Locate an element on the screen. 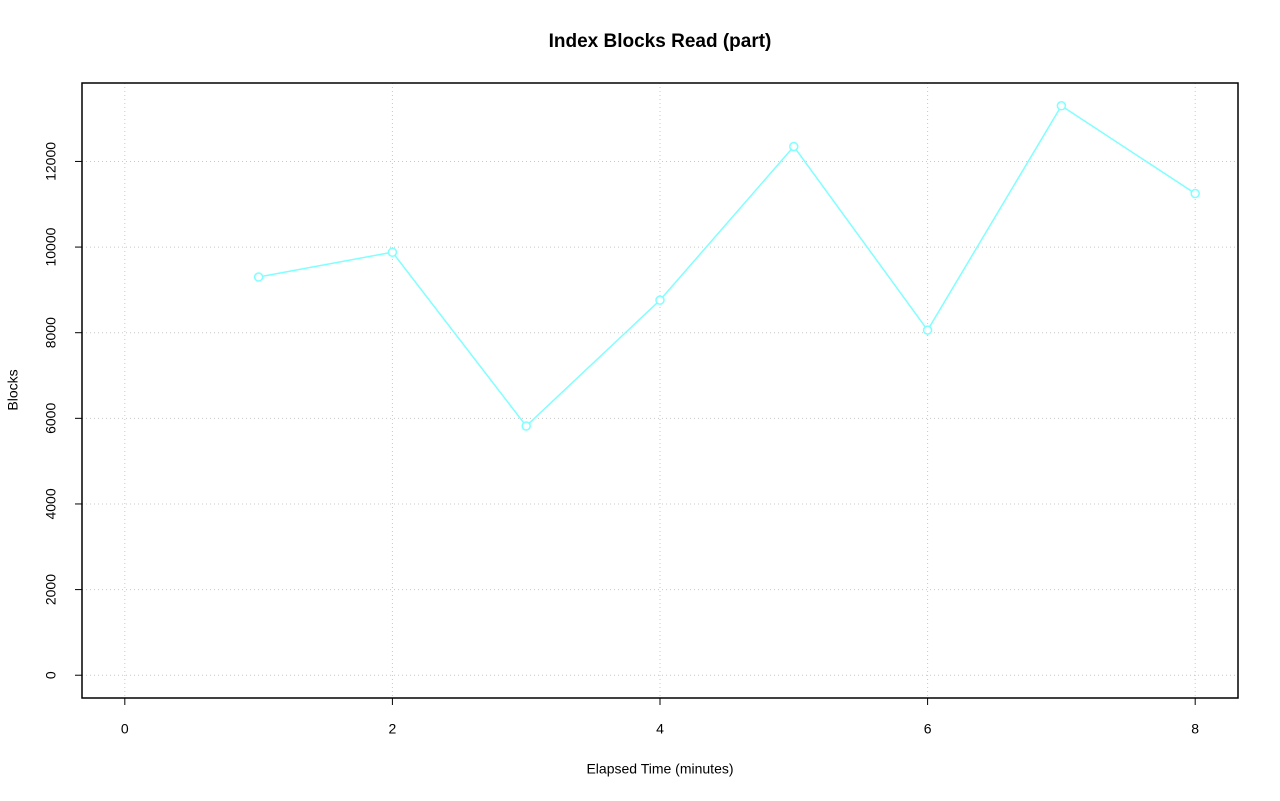 This screenshot has width=1280, height=801. y-tick-label: 0 is located at coordinates (51, 675).